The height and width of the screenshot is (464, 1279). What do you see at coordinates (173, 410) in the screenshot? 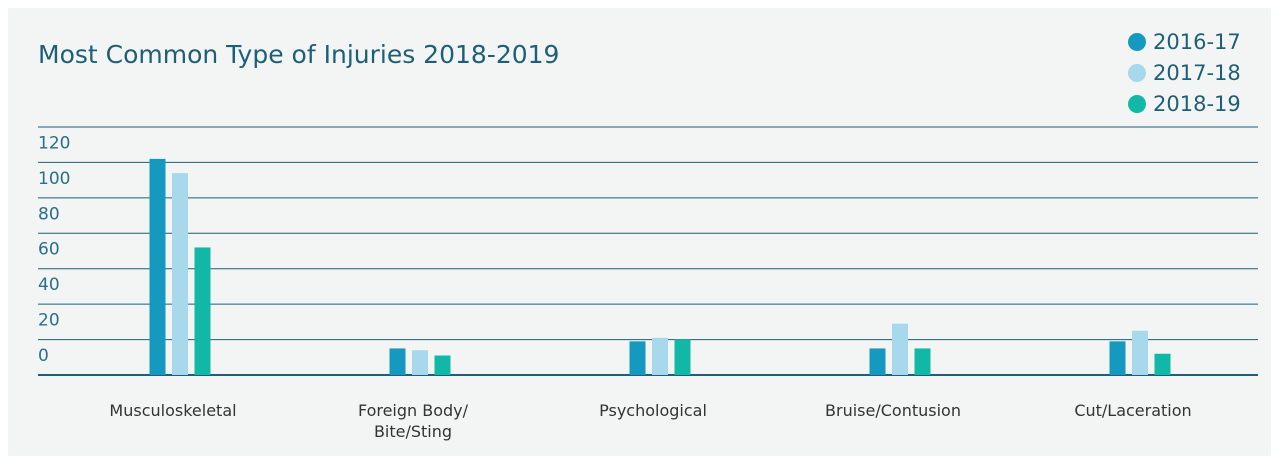
I see `x-tick-label: Musculoskeletal` at bounding box center [173, 410].